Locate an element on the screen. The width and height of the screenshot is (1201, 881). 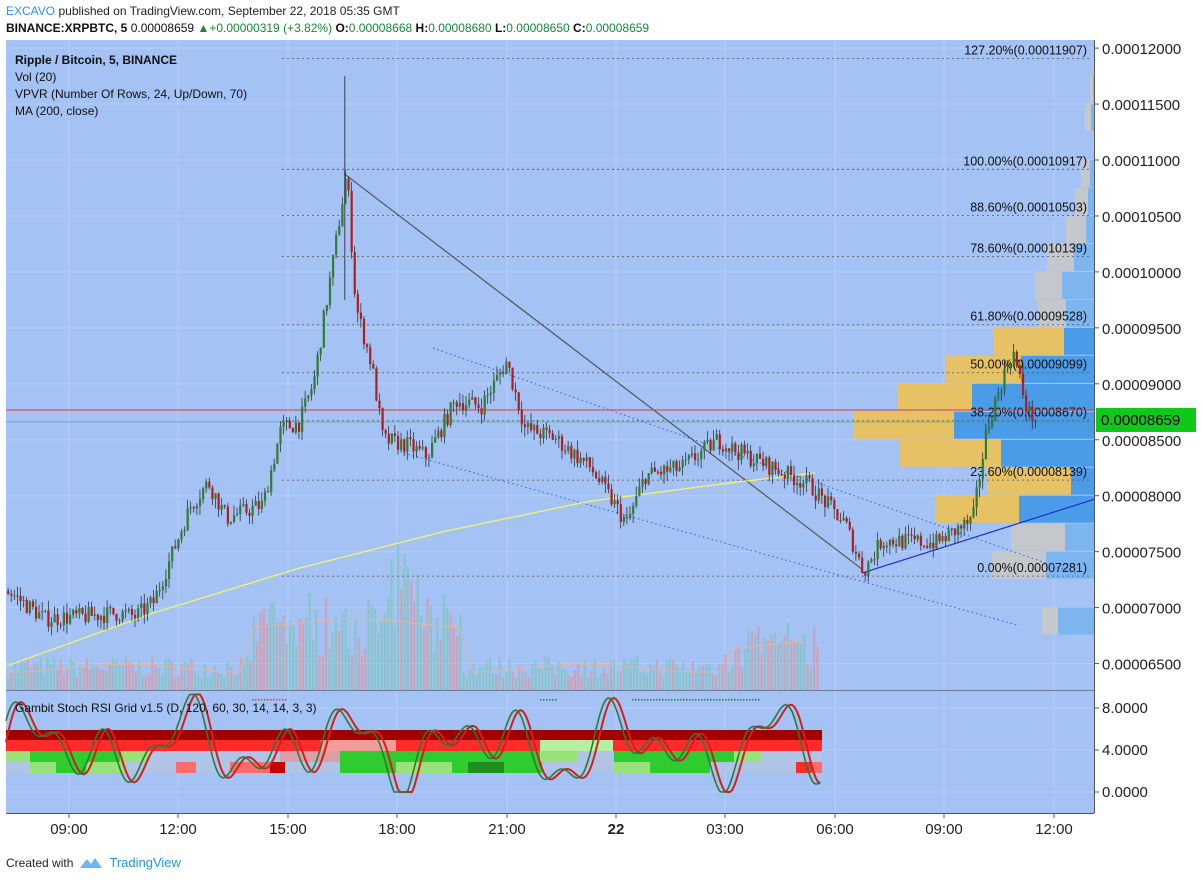
legend-volume: Vol (20) is located at coordinates (35, 77).